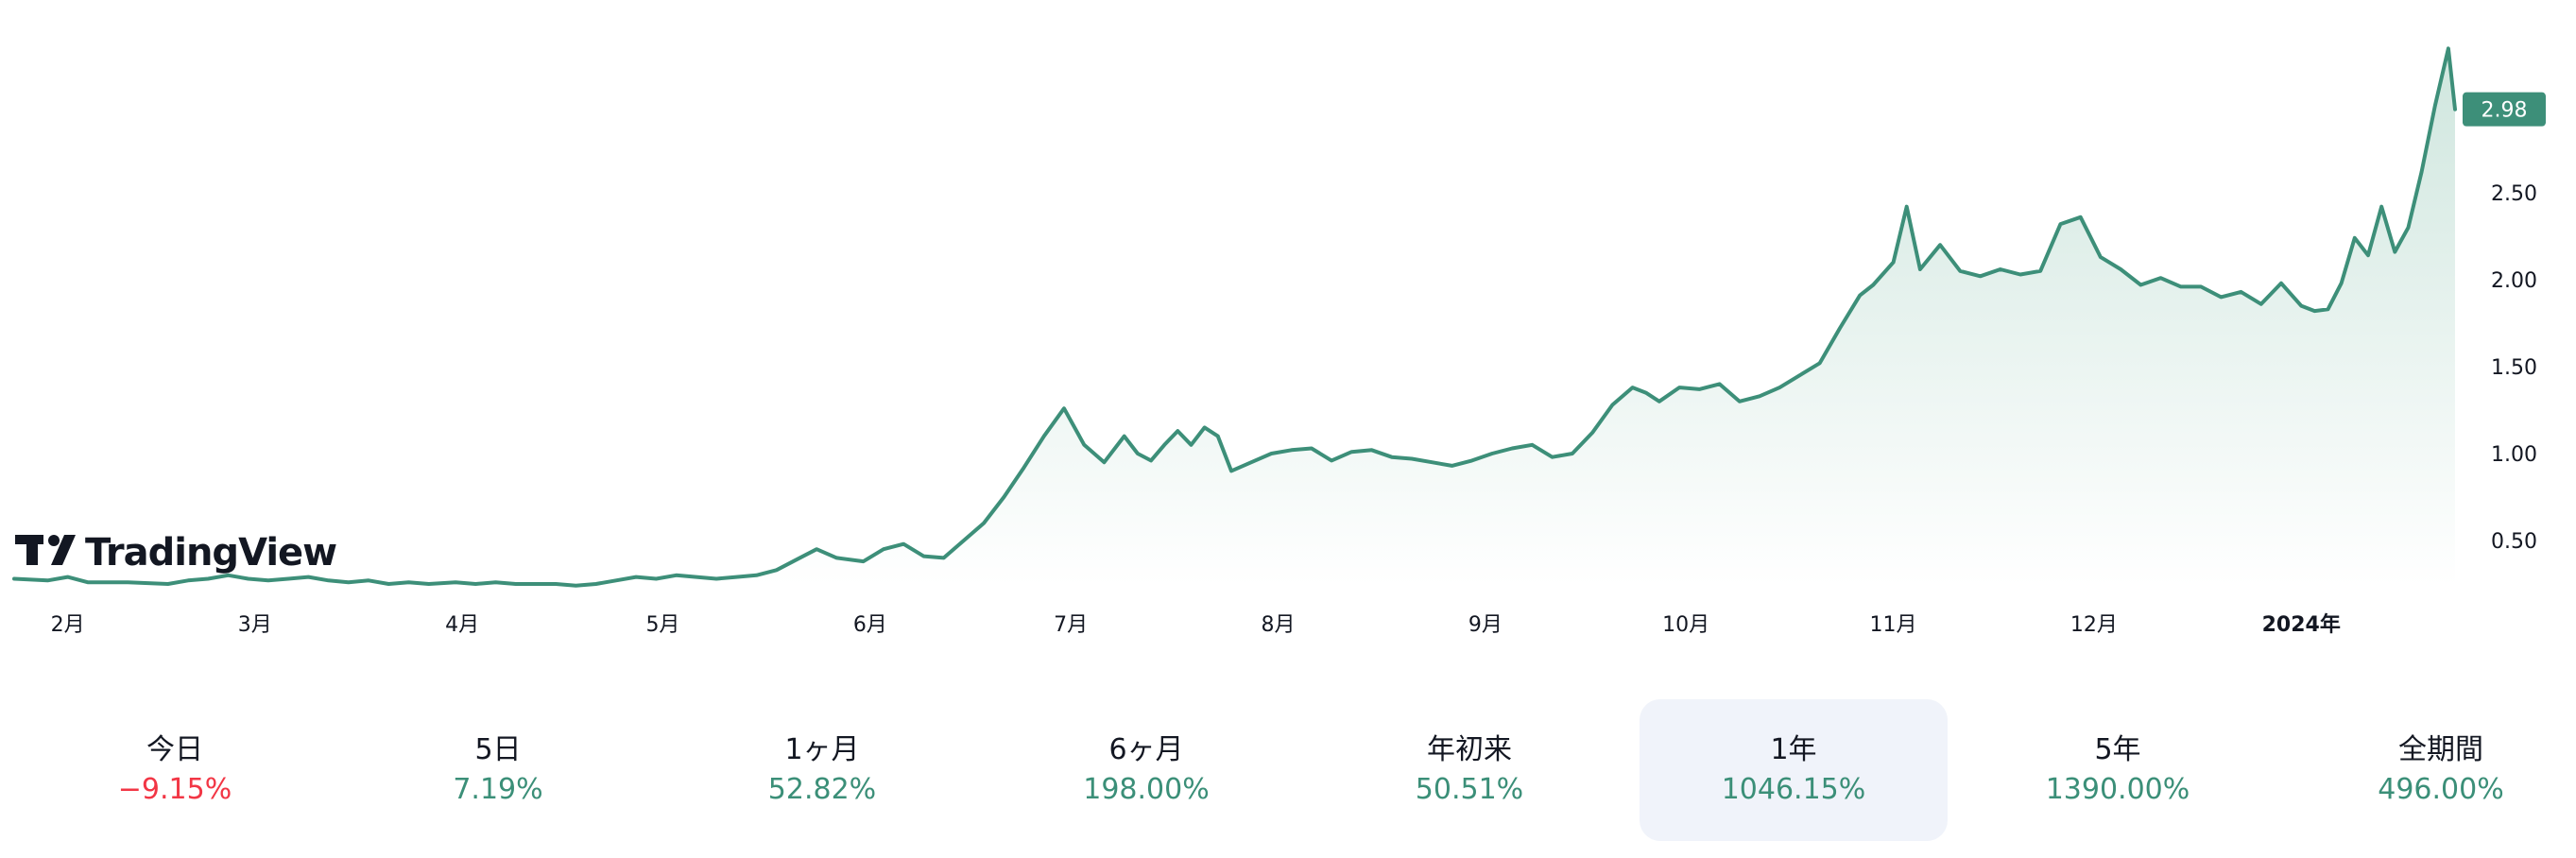 Image resolution: width=2576 pixels, height=858 pixels. What do you see at coordinates (1893, 625) in the screenshot?
I see `x-tick-label: 11月` at bounding box center [1893, 625].